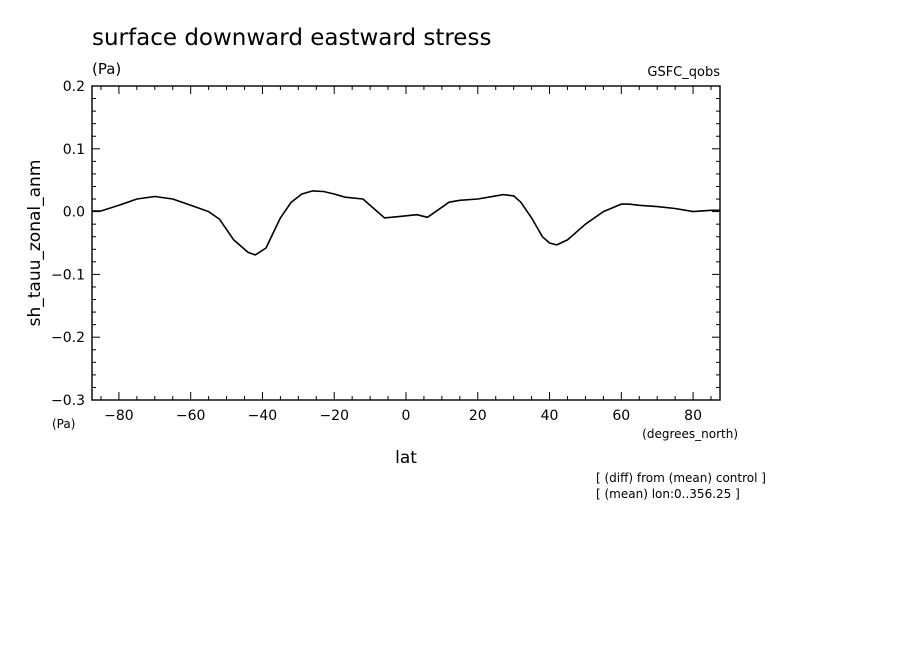 This screenshot has width=904, height=654. I want to click on series-line-gsfc-qobs, so click(406, 223).